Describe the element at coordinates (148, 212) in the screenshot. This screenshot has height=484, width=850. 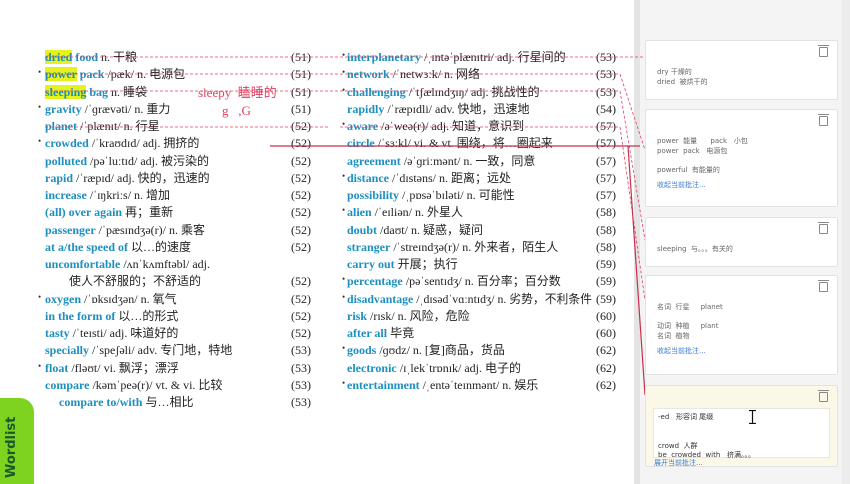
I see `entry-definition: 再；重新` at that location.